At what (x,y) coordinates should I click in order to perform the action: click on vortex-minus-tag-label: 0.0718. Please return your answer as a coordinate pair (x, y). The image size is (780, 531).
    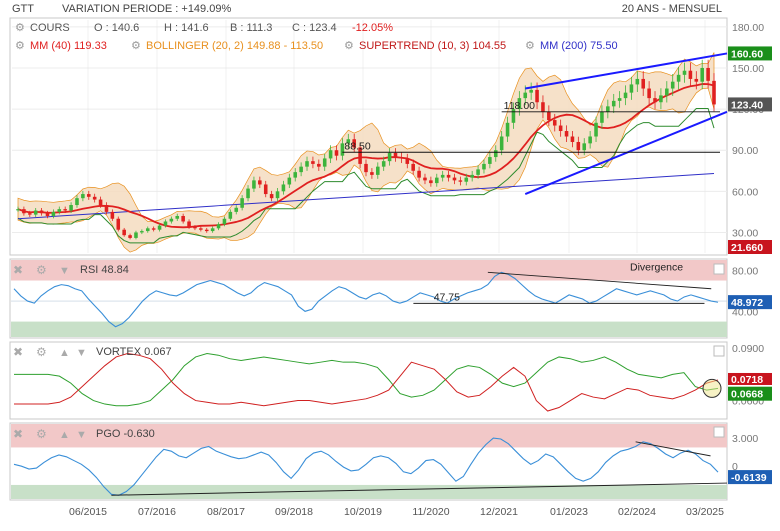
    Looking at the image, I should click on (747, 380).